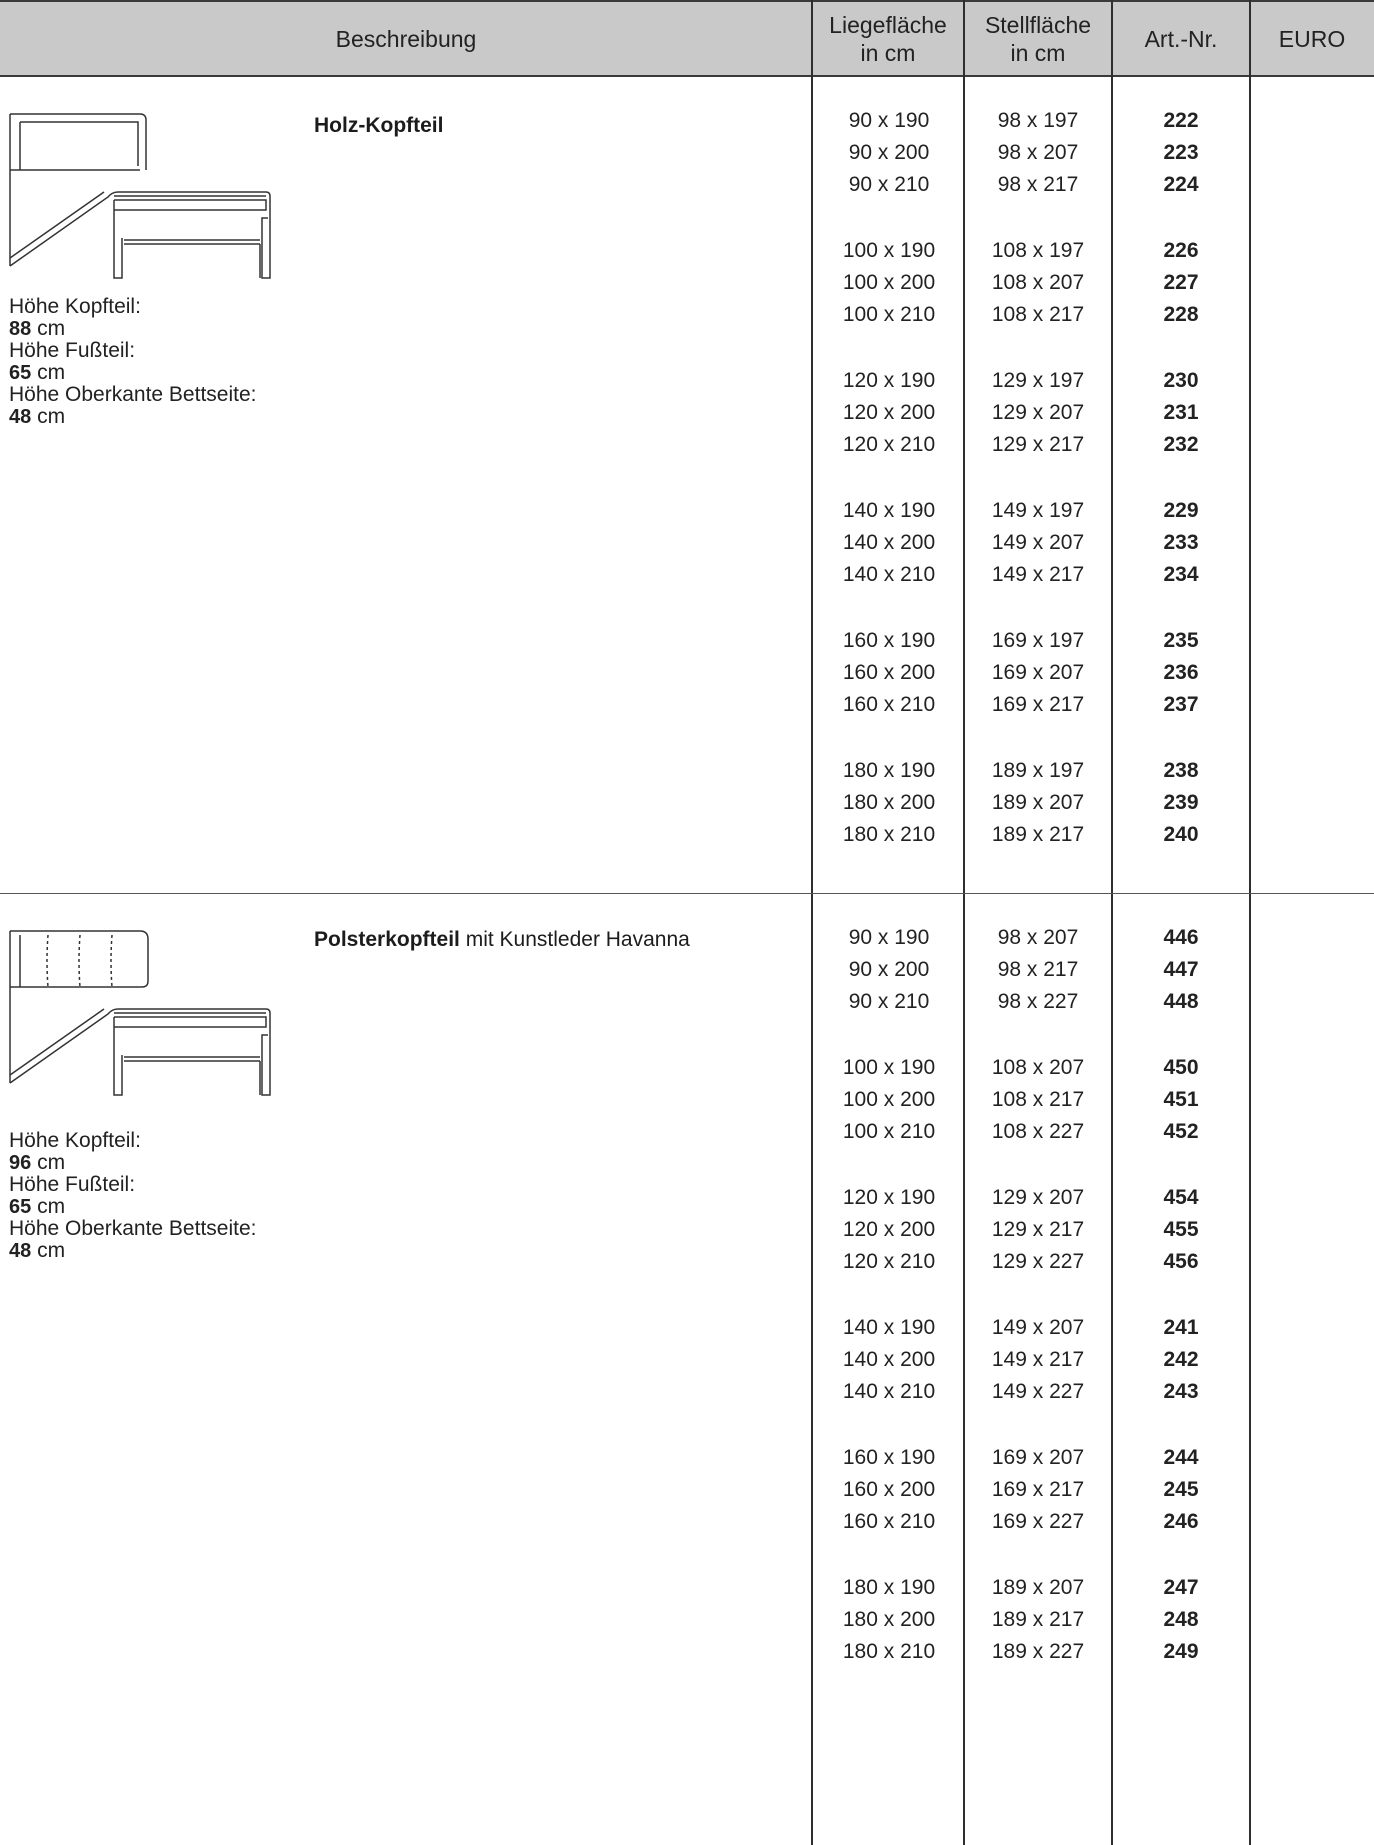 This screenshot has height=1845, width=1374. I want to click on artnr-cell: 452, so click(1181, 1131).